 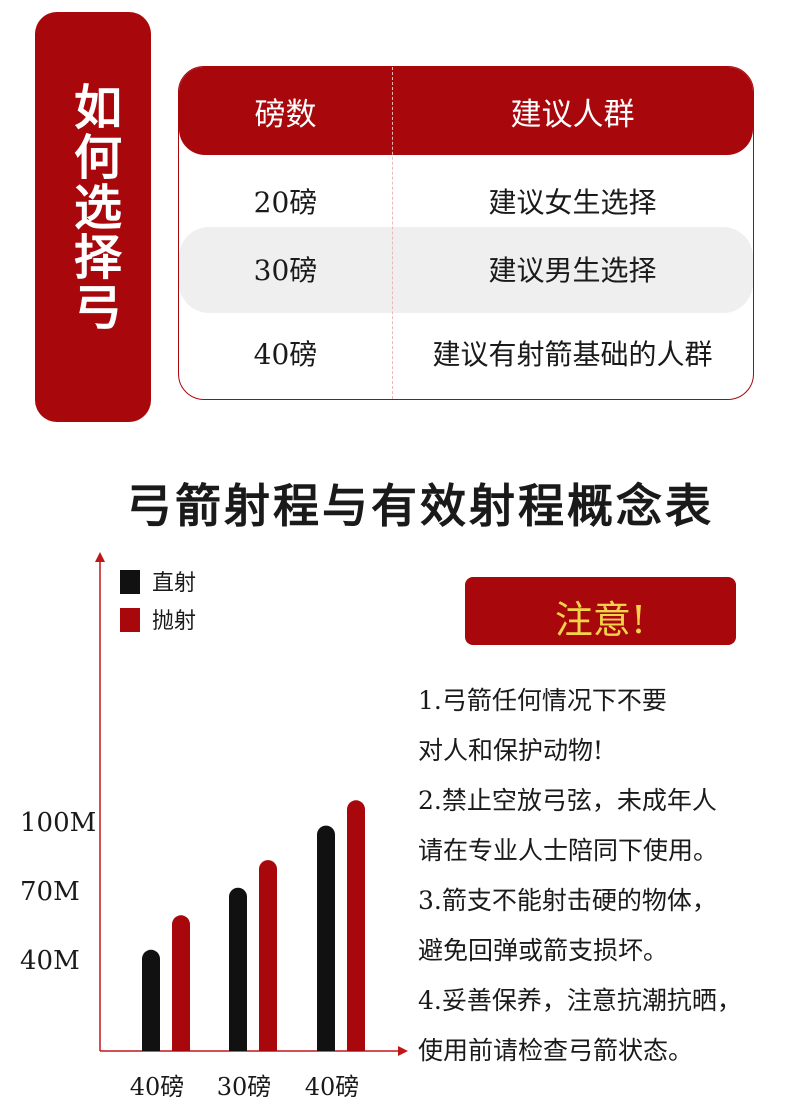 What do you see at coordinates (572, 354) in the screenshot?
I see `row-audience: 建议有射箭基础的人群` at bounding box center [572, 354].